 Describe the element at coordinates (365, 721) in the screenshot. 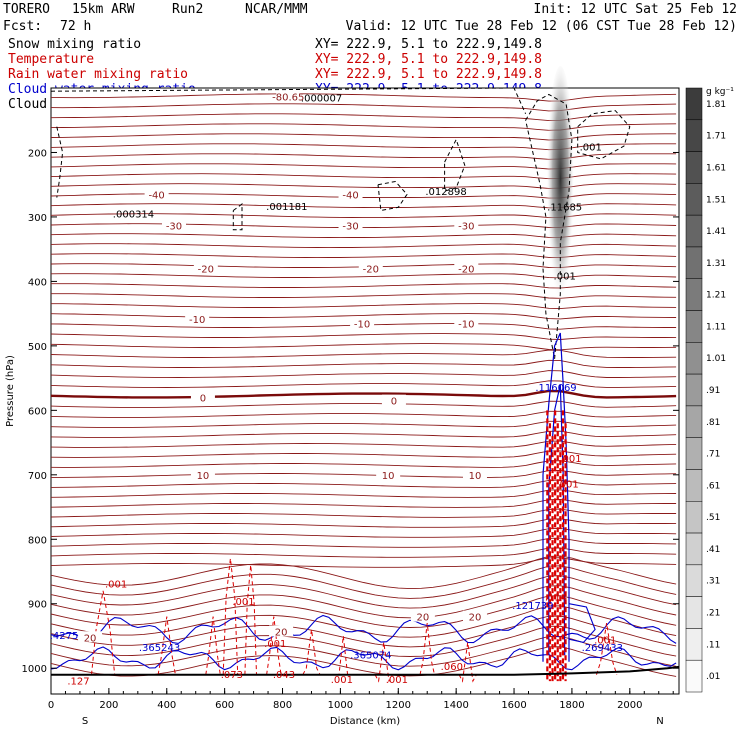

I see `x-axis-label: Distance (km)` at that location.